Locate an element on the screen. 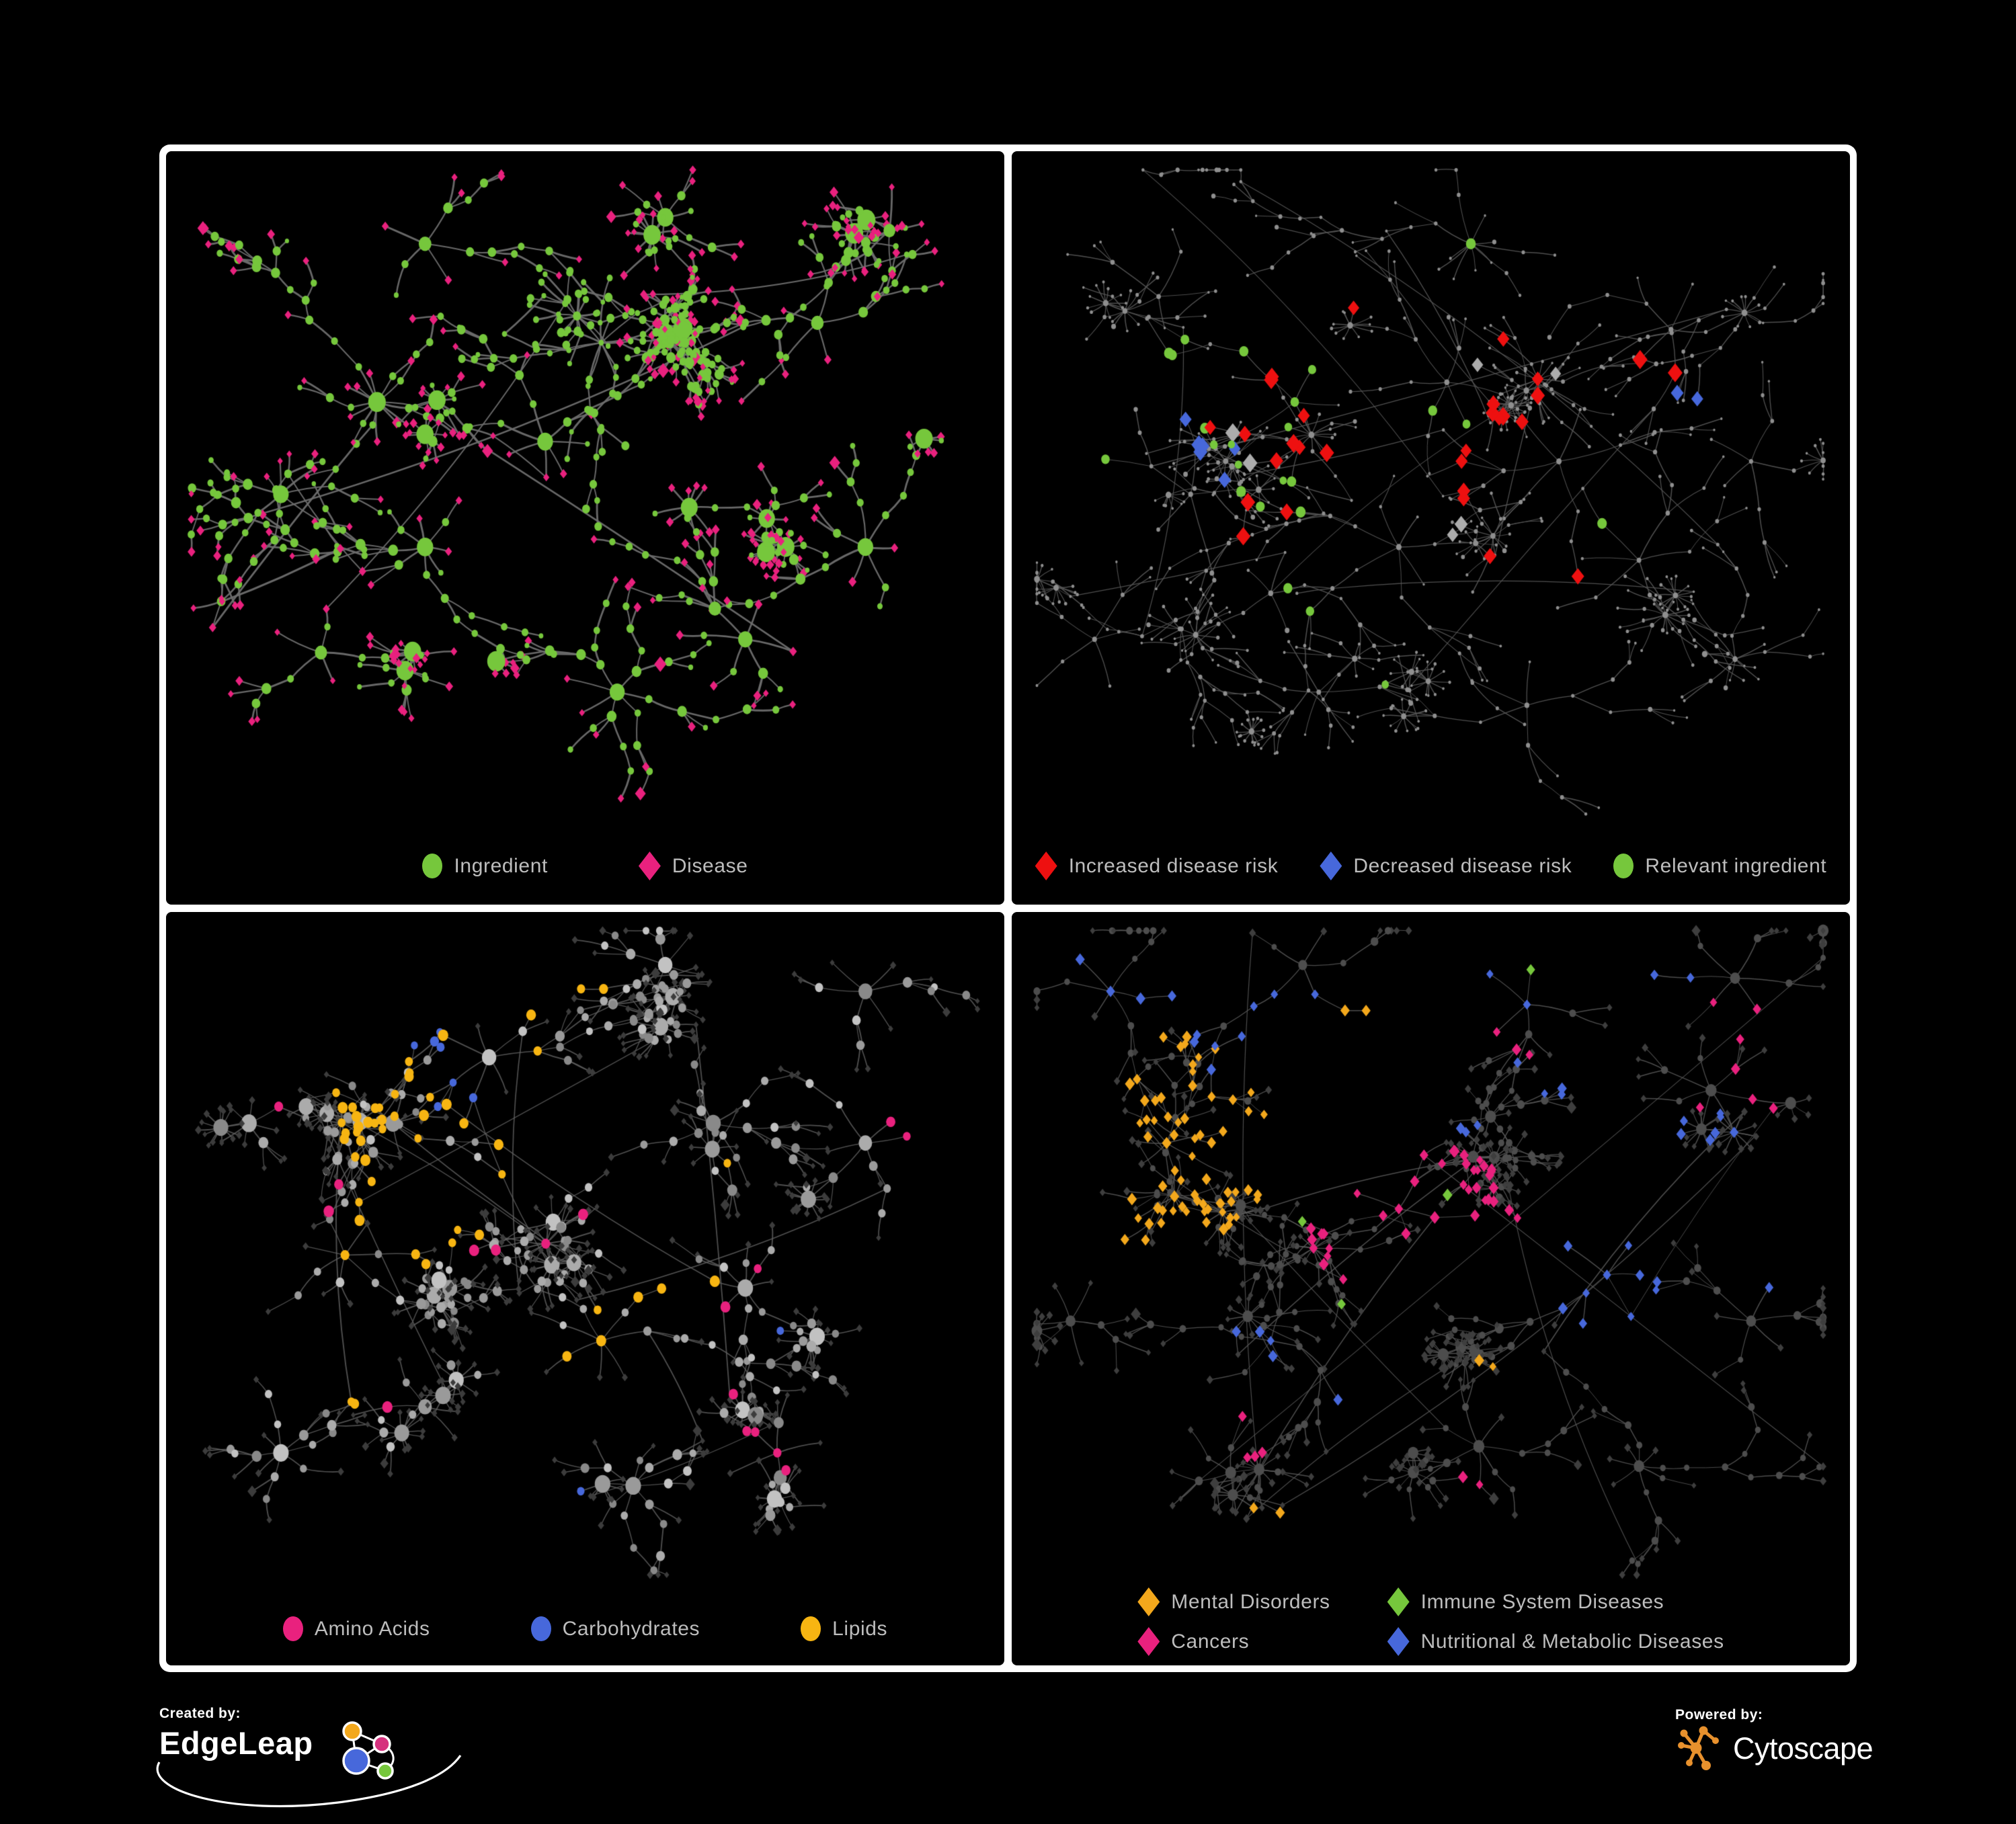 This screenshot has width=2016, height=1824. legend-item: Mental Disorders is located at coordinates (1233, 1601).